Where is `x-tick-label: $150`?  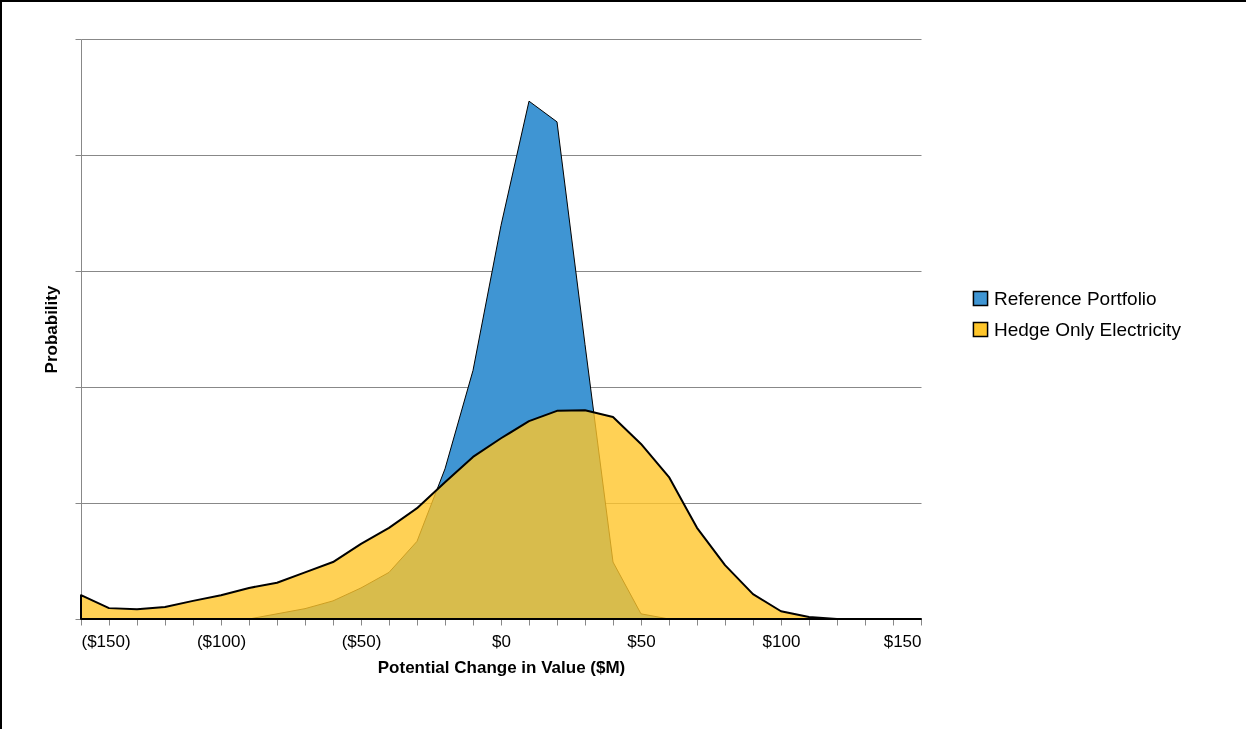 x-tick-label: $150 is located at coordinates (902, 641).